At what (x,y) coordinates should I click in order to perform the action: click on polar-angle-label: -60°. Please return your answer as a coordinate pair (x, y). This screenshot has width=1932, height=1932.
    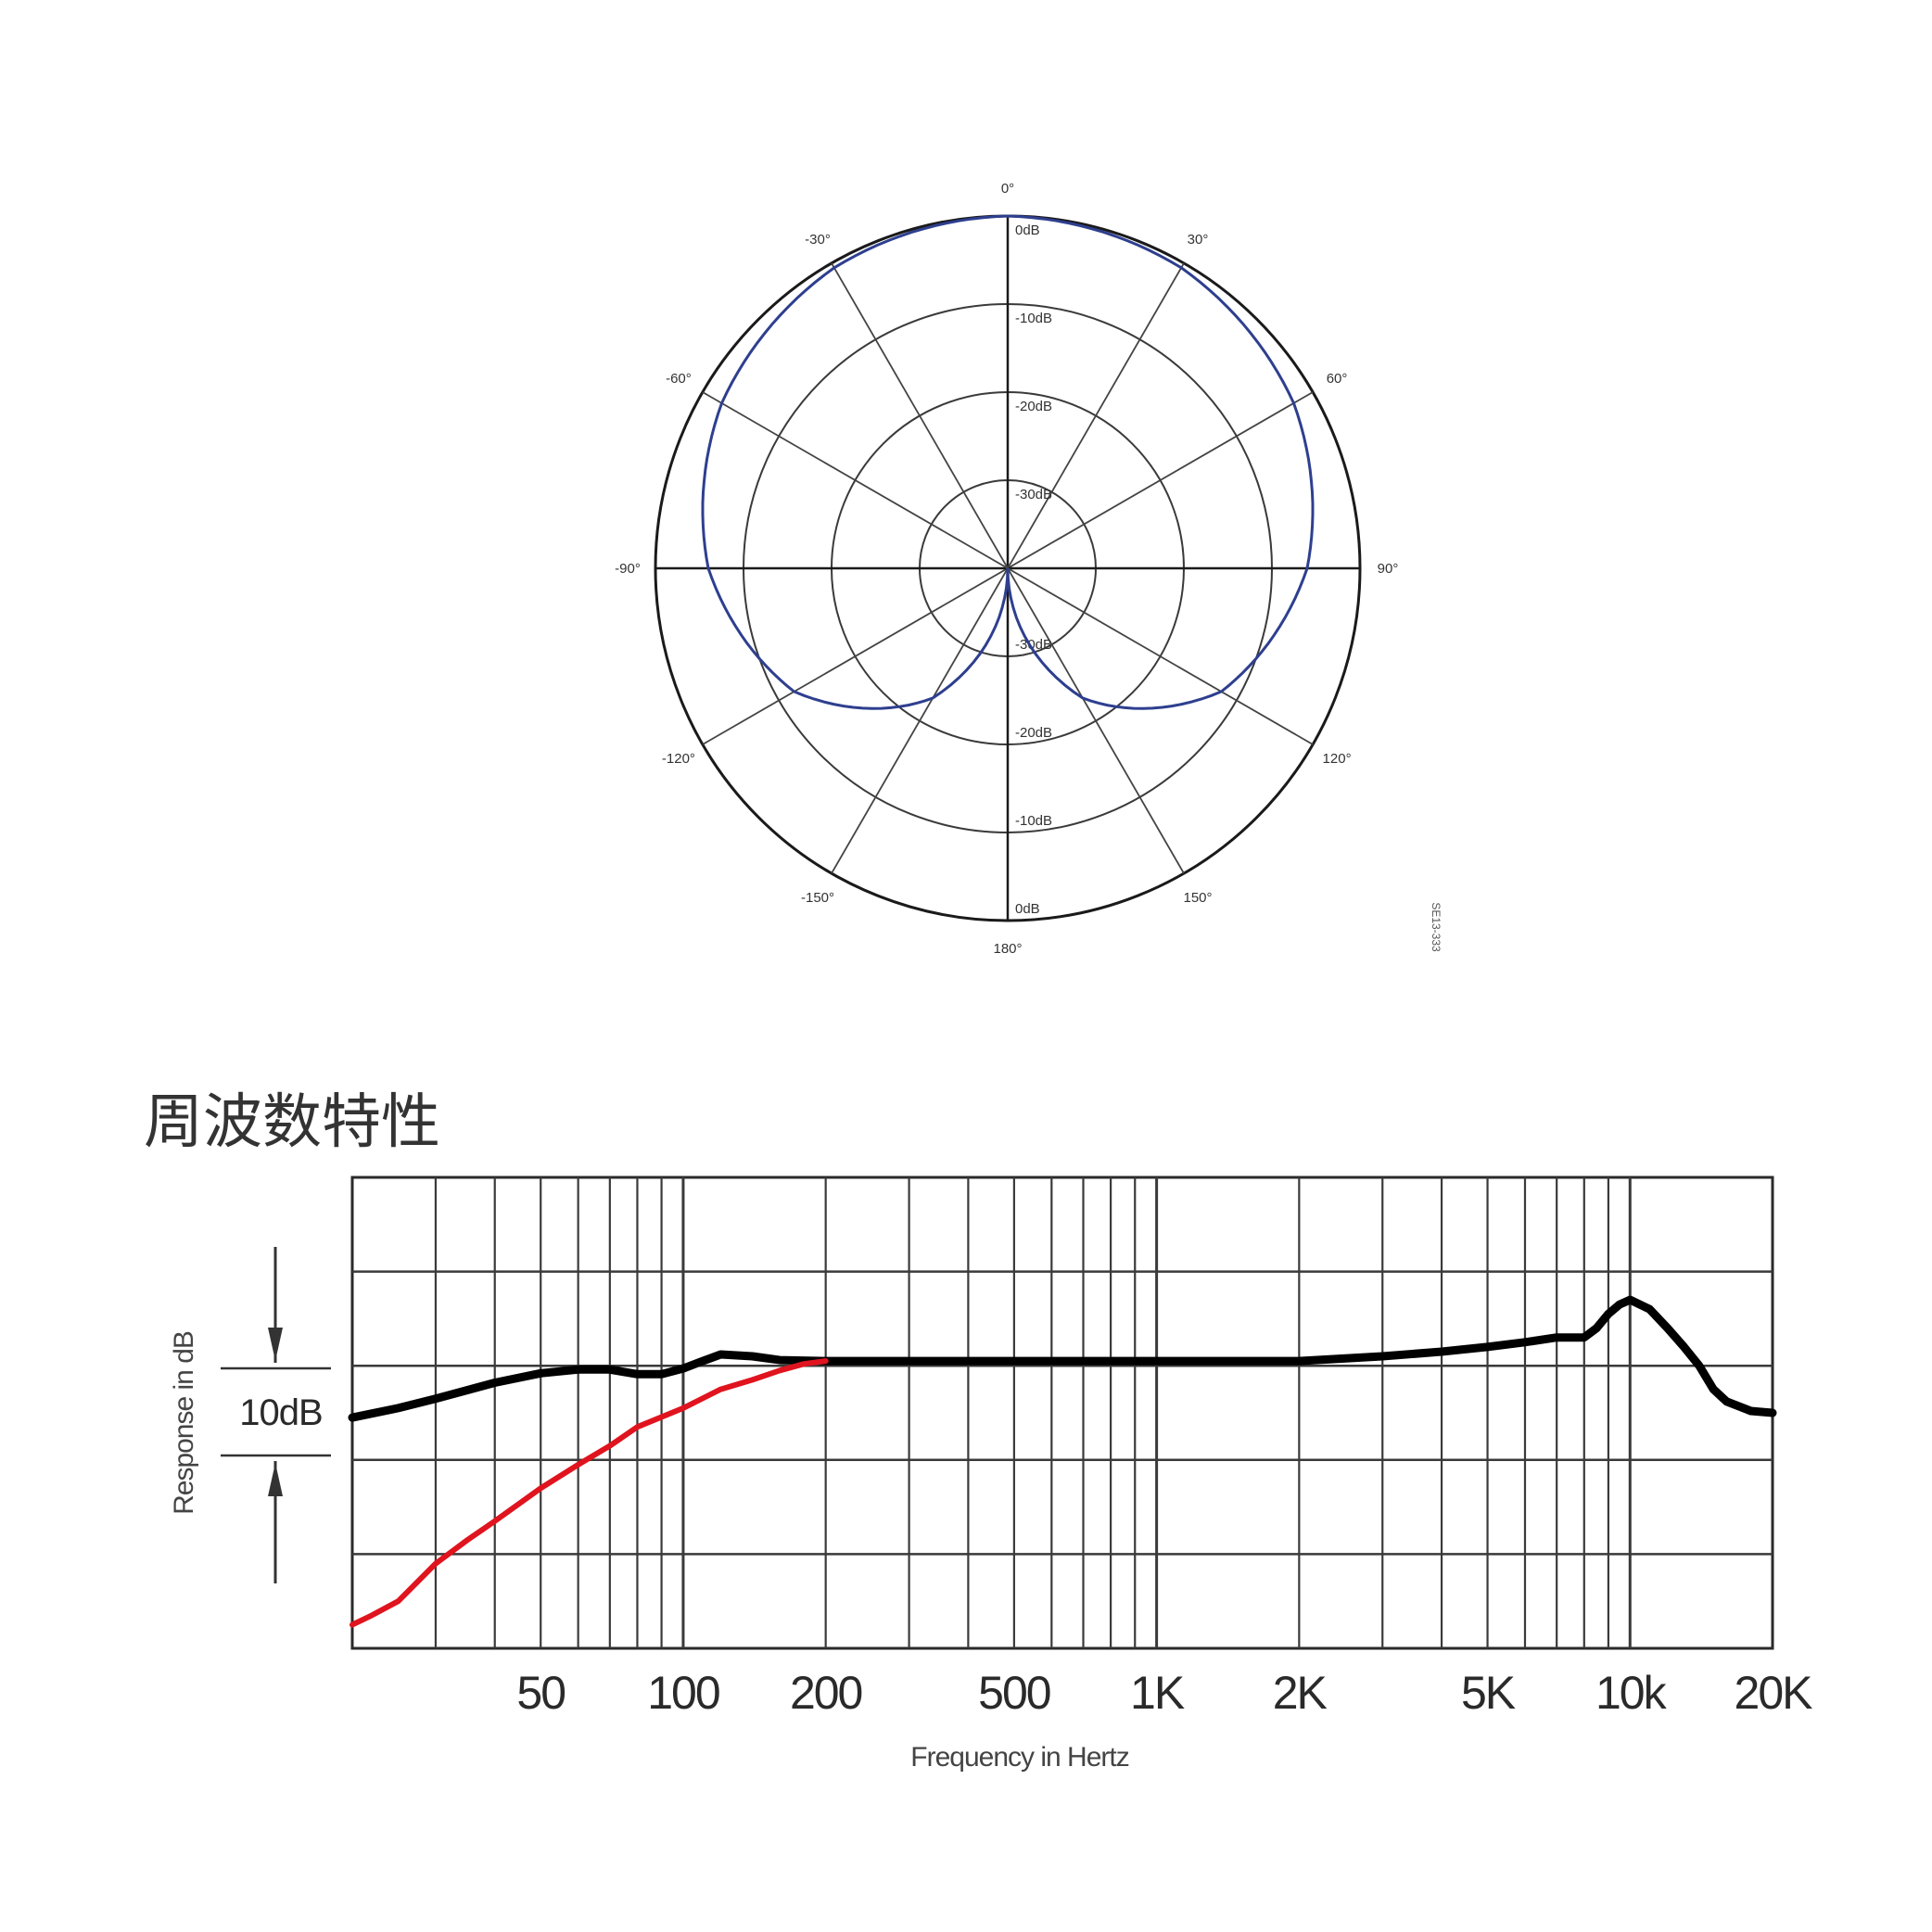
    Looking at the image, I should click on (679, 379).